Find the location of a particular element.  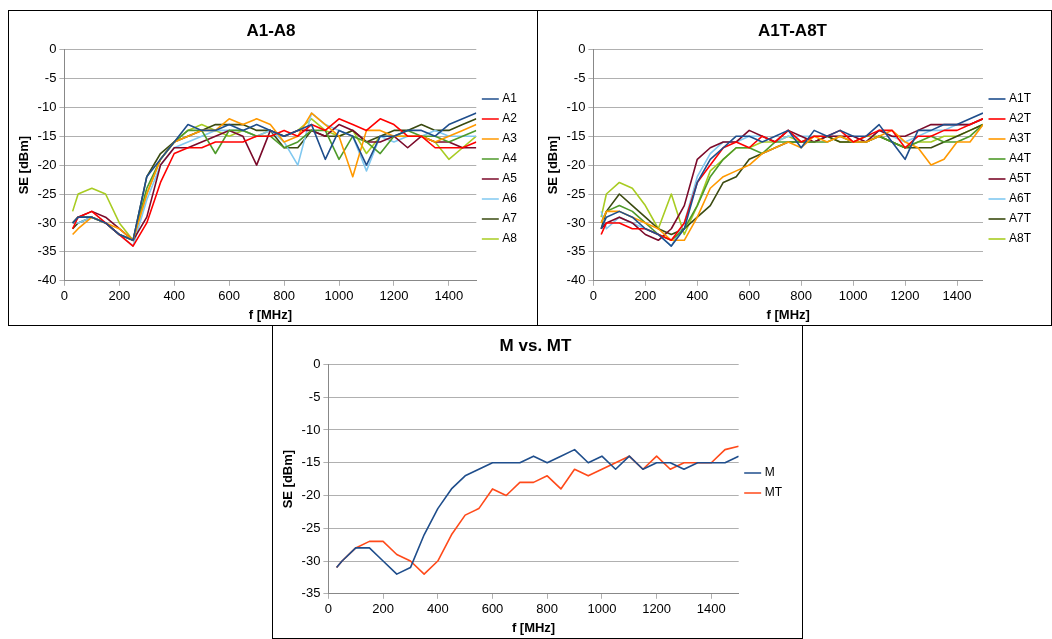

chart-title: A1-A8 is located at coordinates (271, 30).